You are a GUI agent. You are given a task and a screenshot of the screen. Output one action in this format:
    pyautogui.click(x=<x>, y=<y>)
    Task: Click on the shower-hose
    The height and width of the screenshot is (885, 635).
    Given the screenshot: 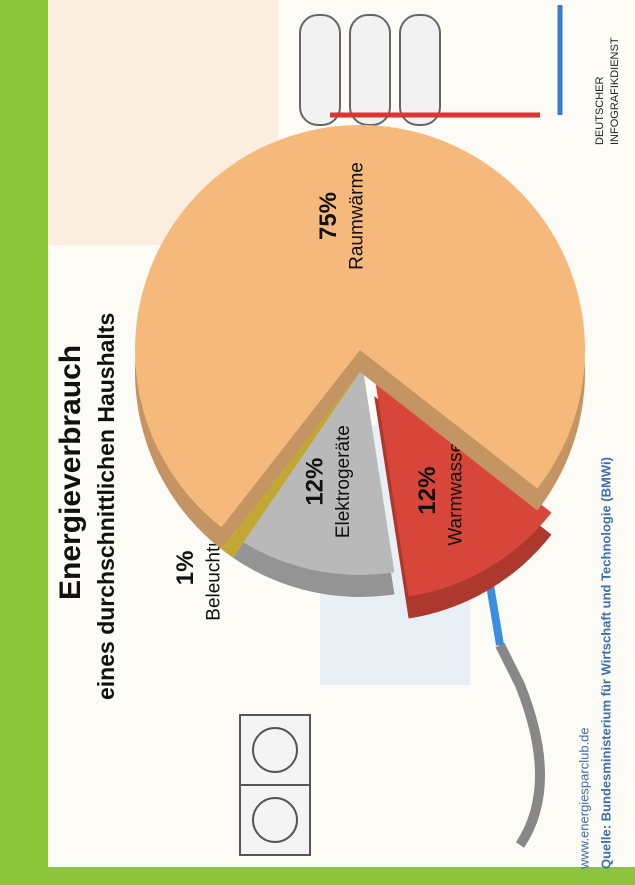 What is the action you would take?
    pyautogui.click(x=520, y=745)
    